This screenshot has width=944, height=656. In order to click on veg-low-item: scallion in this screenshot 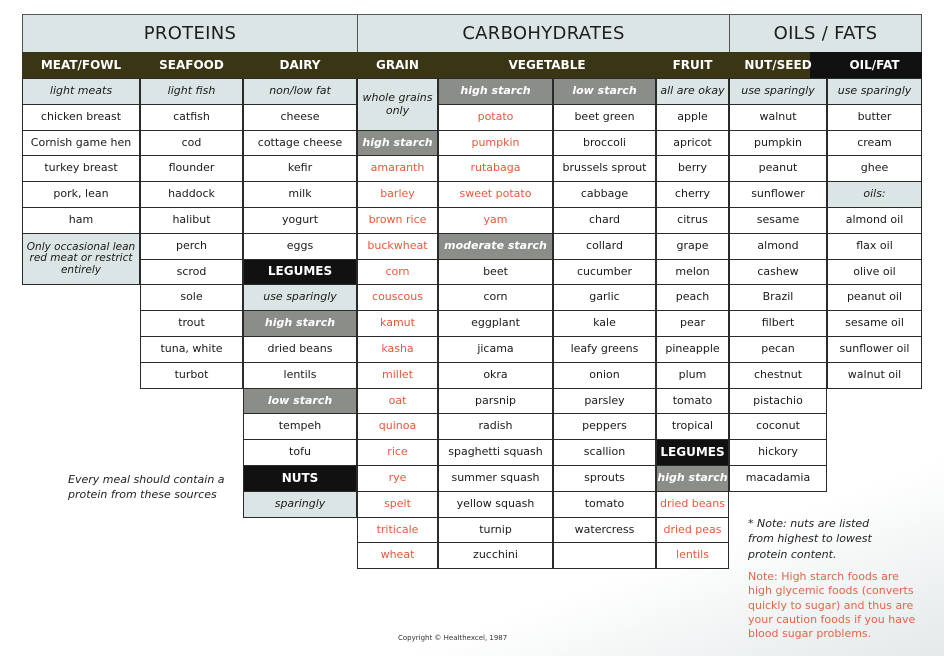, I will do `click(604, 452)`.